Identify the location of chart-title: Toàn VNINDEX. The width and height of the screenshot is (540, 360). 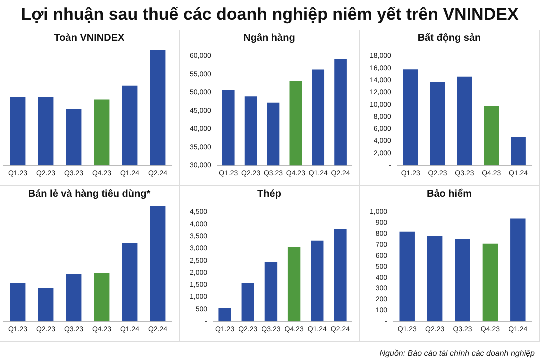
(89, 39).